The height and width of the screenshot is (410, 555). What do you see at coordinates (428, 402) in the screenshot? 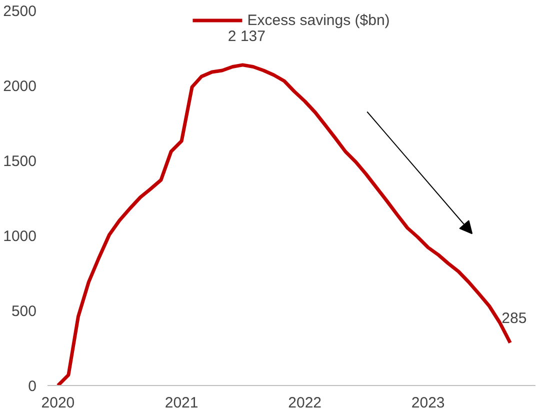
I see `x-tick-label: 2023` at bounding box center [428, 402].